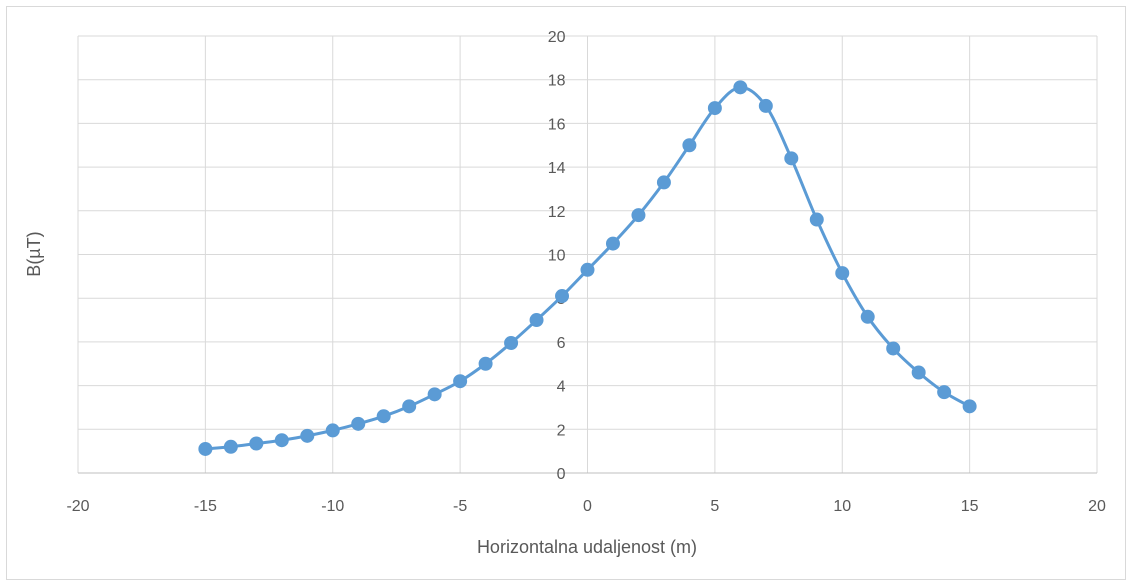 The image size is (1133, 587). Describe the element at coordinates (587, 547) in the screenshot. I see `x-axis-title: Horizontalna udaljenost (m)` at that location.